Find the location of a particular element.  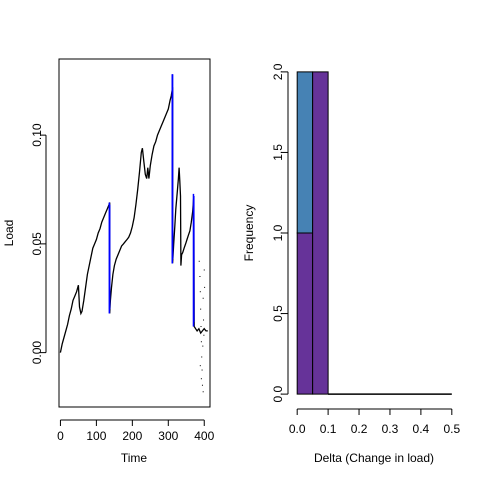

right-x-tick-label: 0.0 is located at coordinates (297, 429).